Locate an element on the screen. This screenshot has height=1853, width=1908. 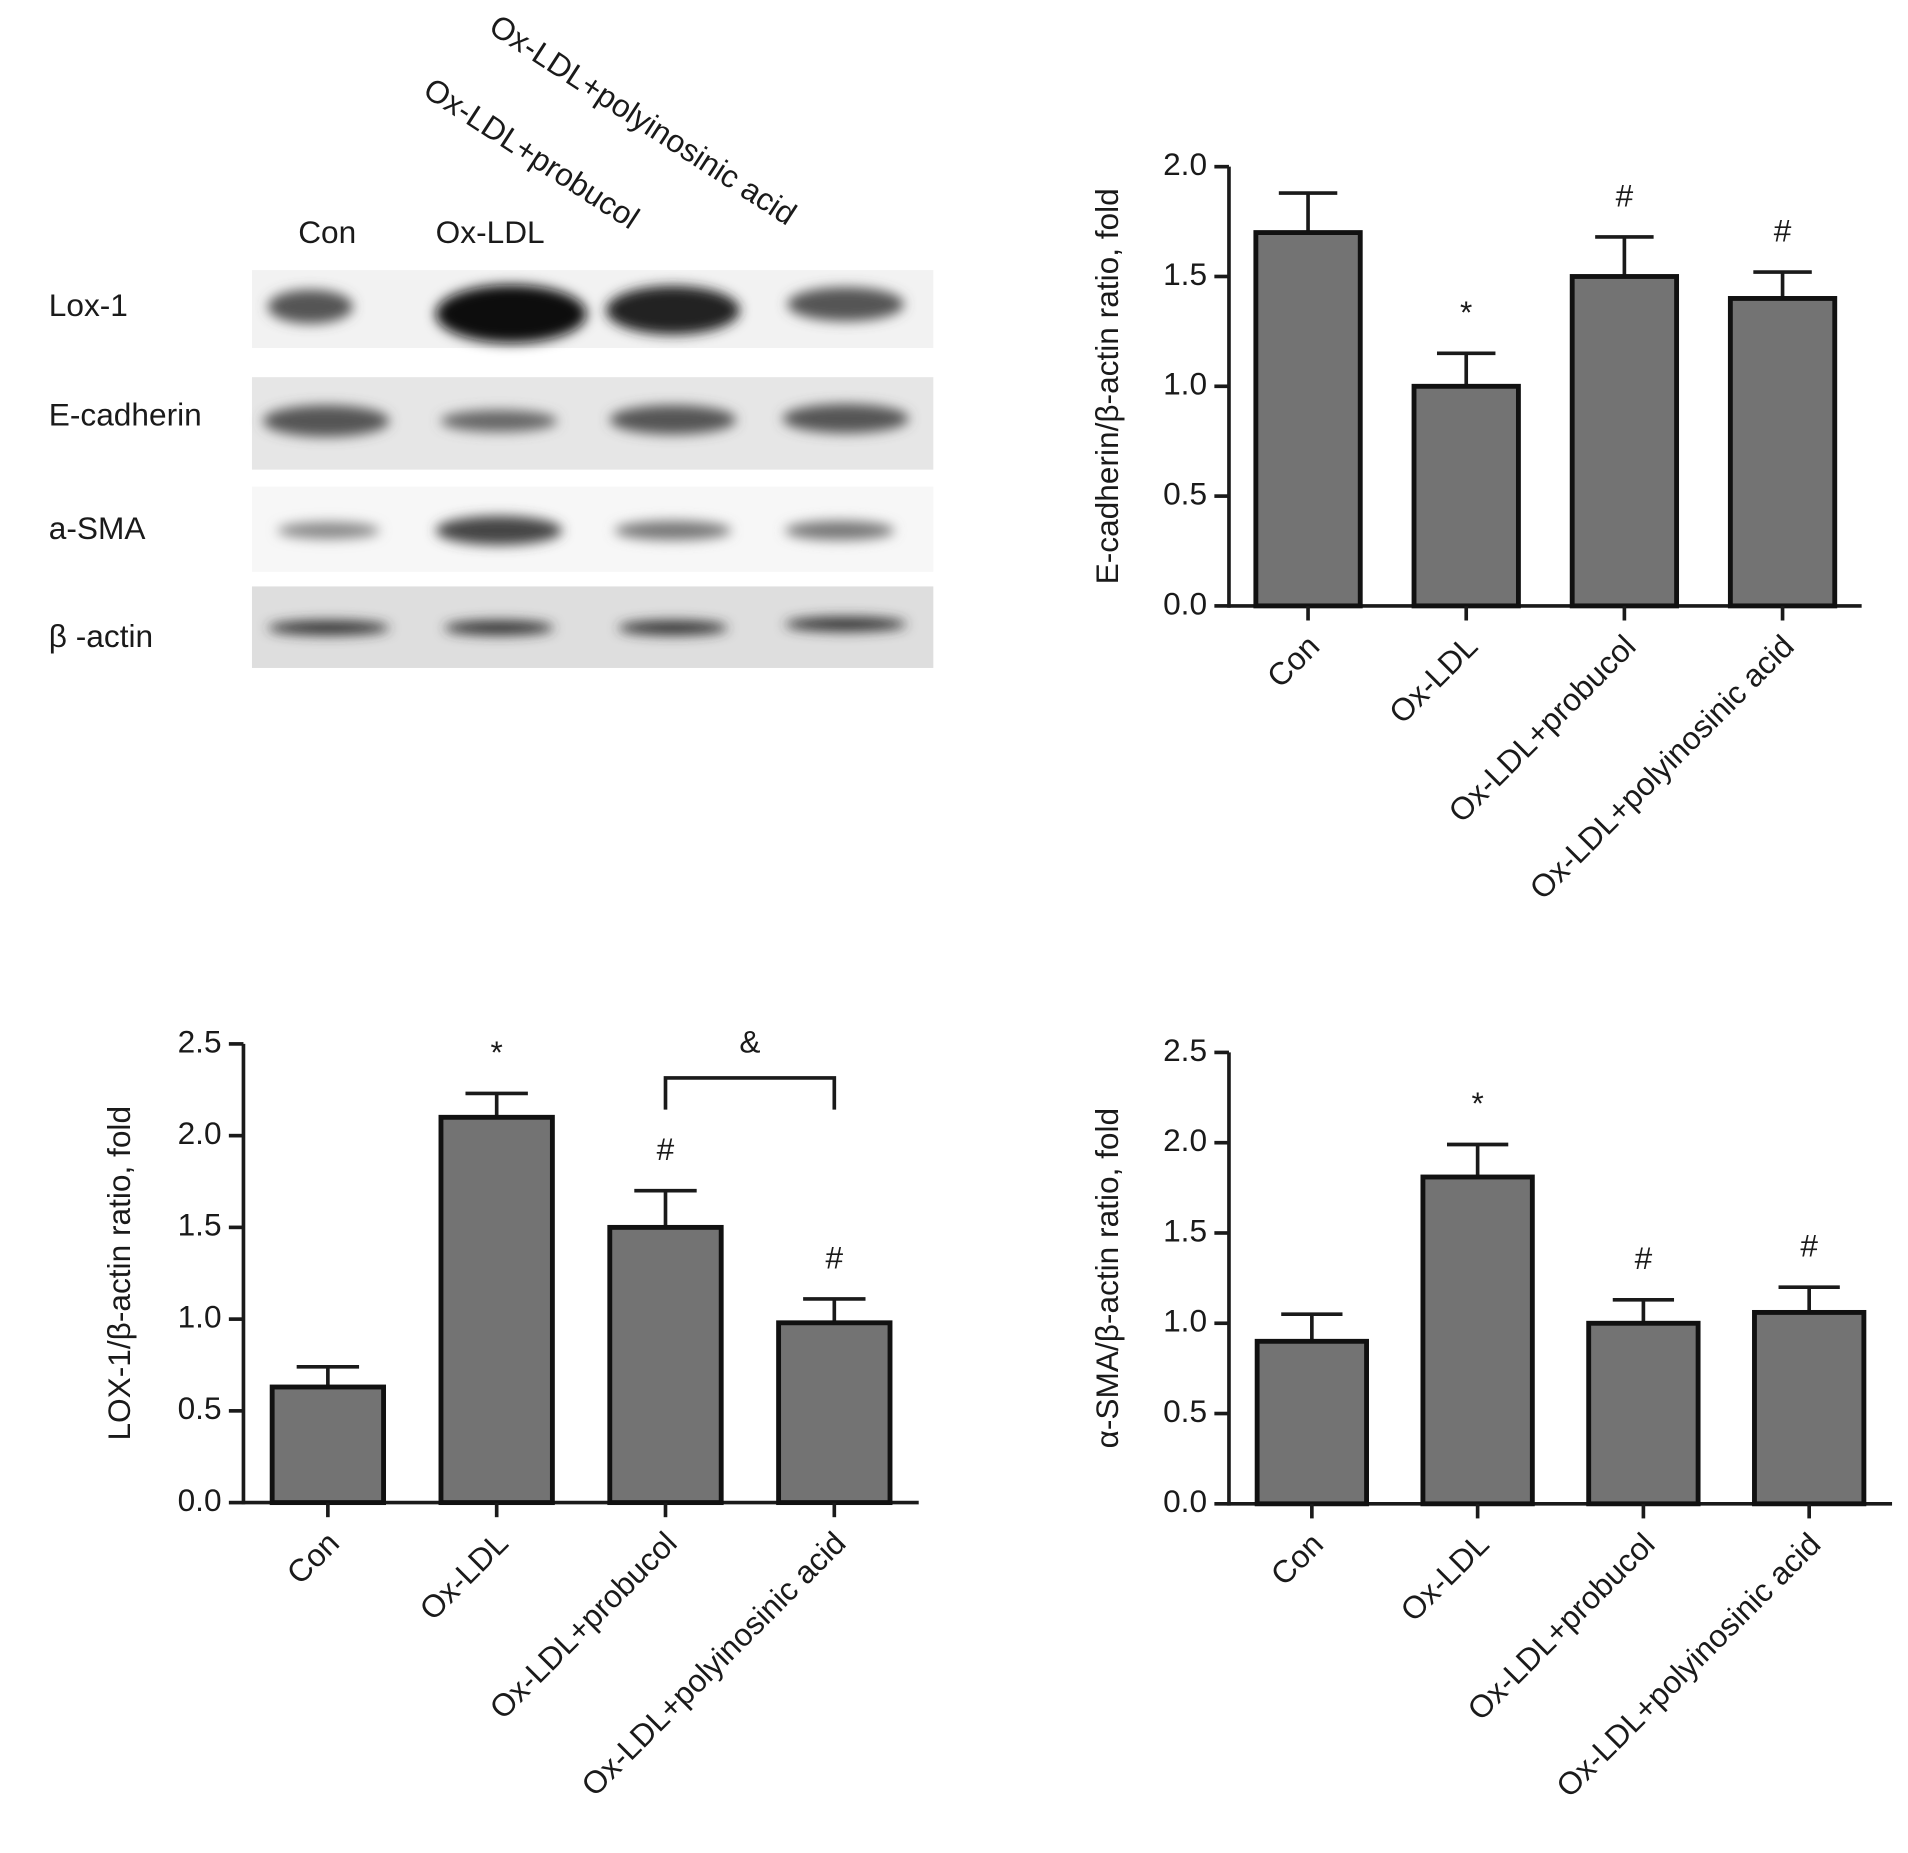
row-label: a-SMA is located at coordinates (98, 528).